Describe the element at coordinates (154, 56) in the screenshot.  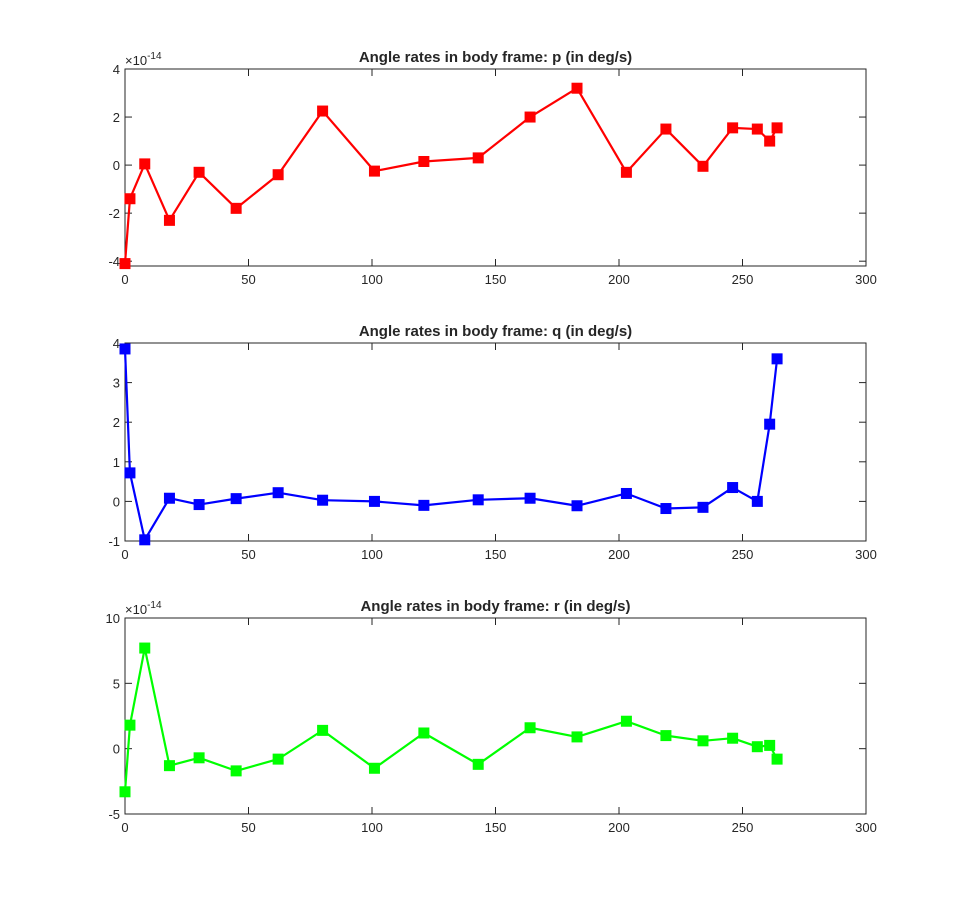
I see `exp-power-p: -14` at that location.